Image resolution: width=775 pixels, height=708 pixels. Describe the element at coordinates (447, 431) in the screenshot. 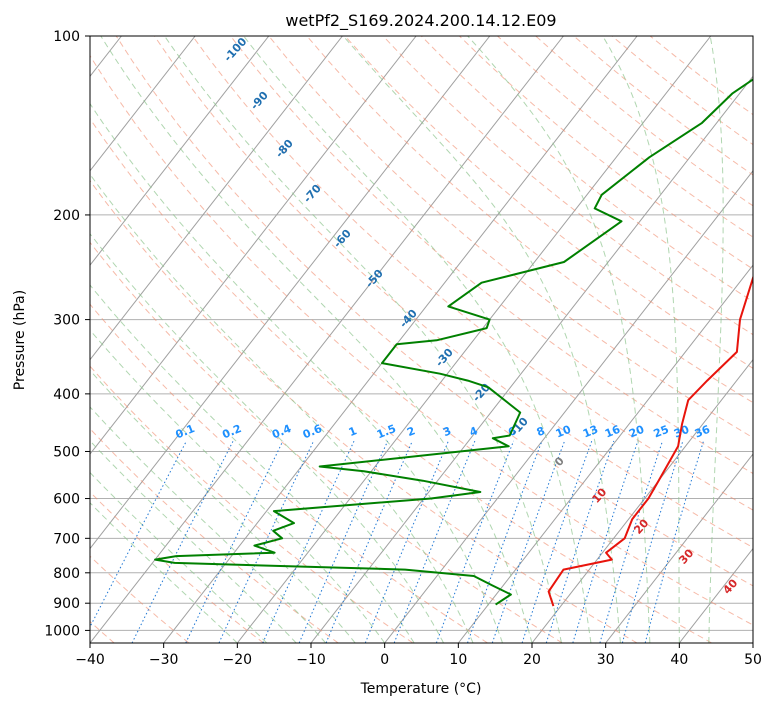

I see `mixing-ratio-label: 3` at that location.